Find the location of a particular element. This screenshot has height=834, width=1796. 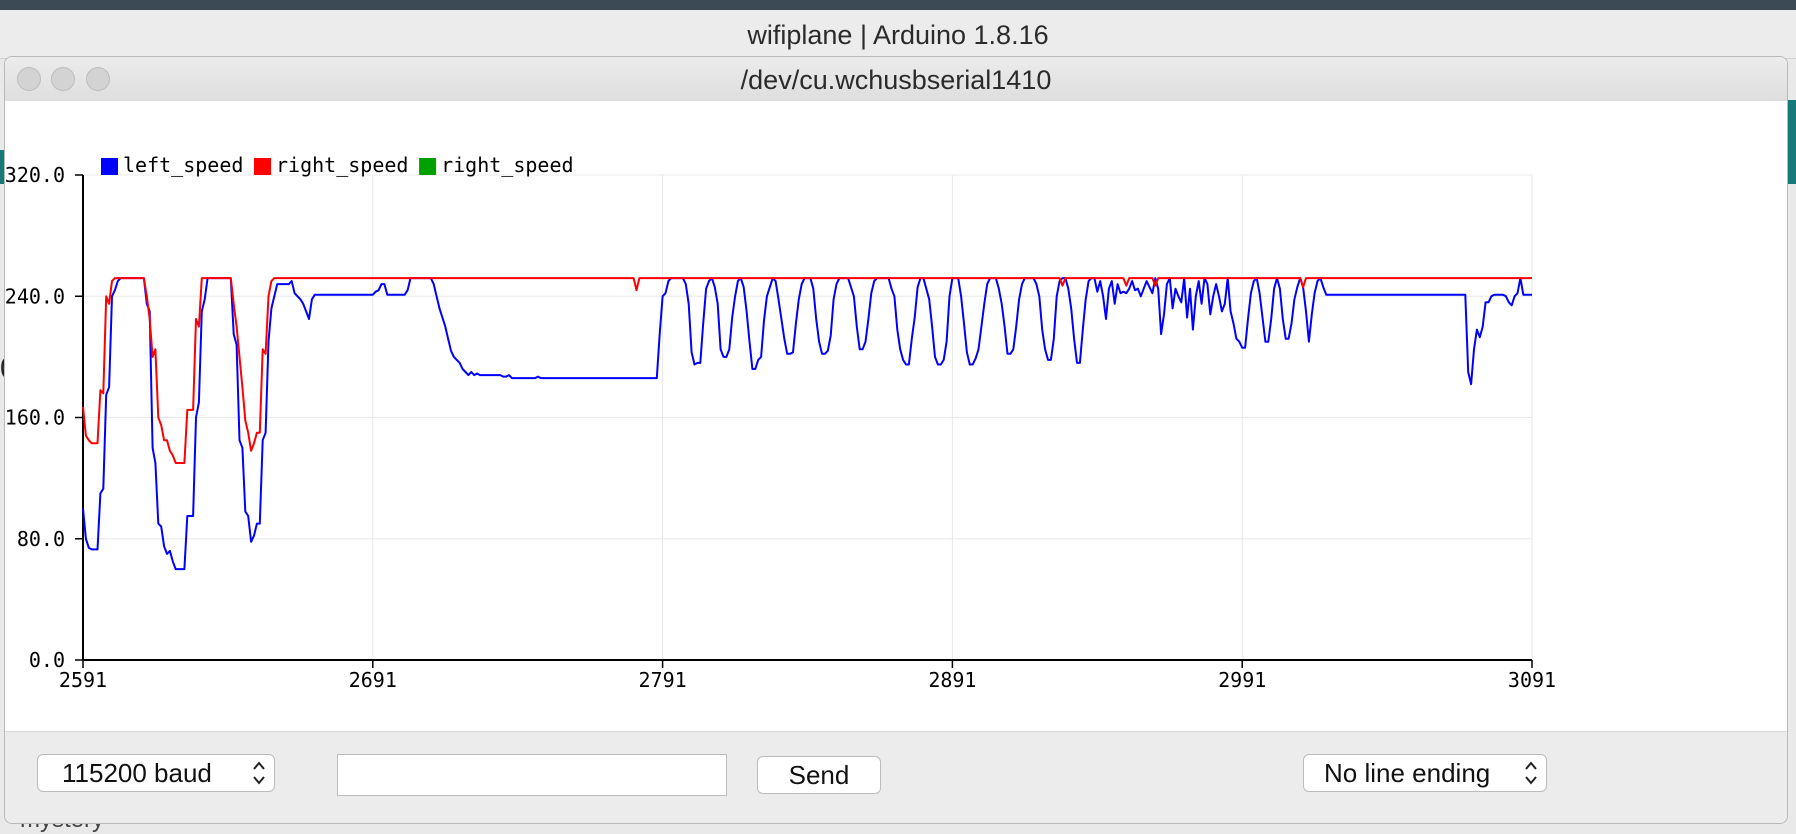

x-tick-label: 2691 is located at coordinates (373, 680).